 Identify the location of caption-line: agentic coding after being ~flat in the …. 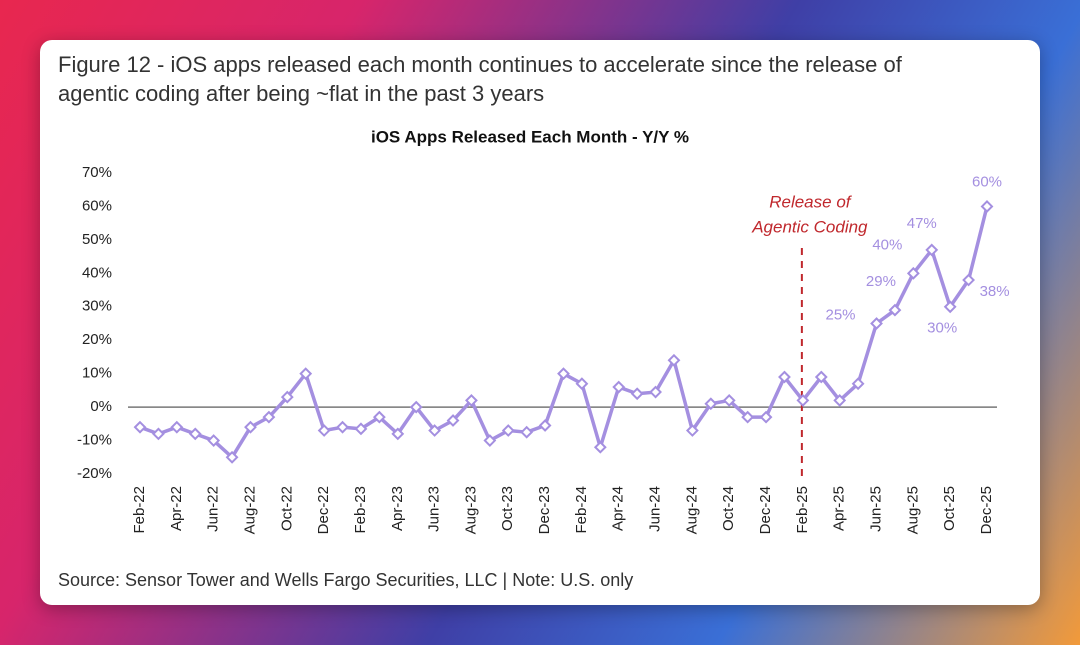
(301, 93).